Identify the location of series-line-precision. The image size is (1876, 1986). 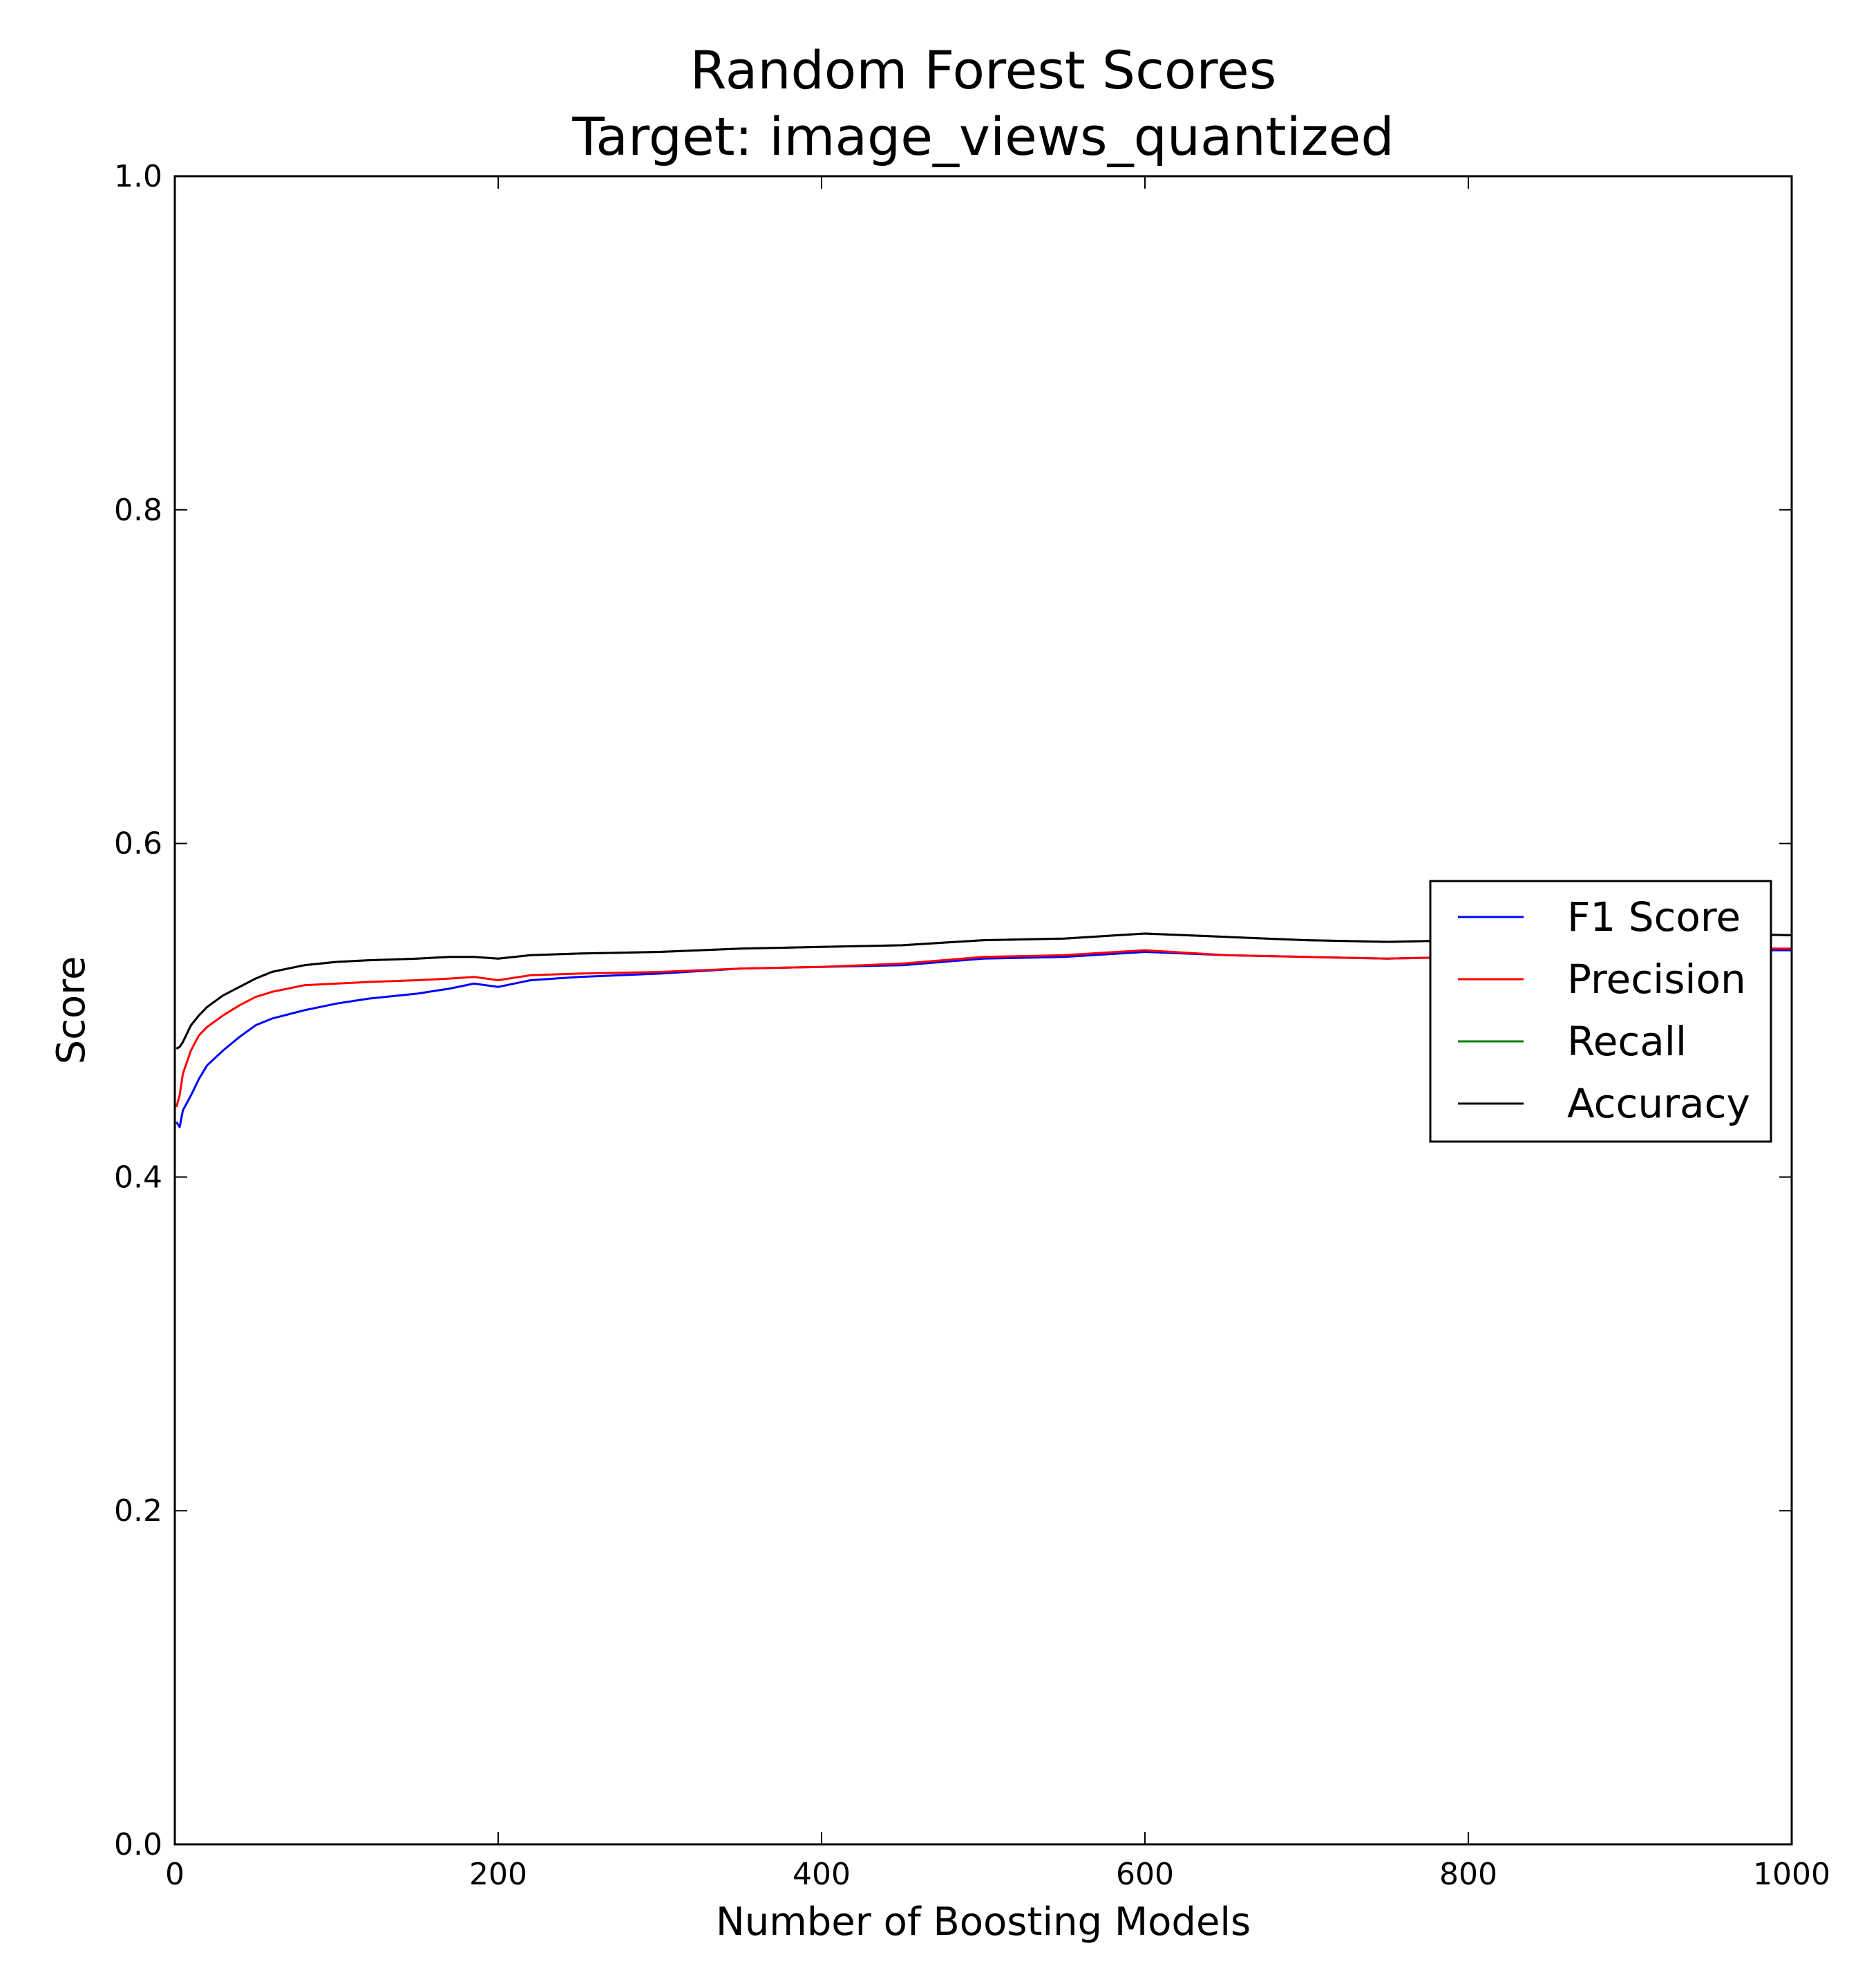
(983, 1027).